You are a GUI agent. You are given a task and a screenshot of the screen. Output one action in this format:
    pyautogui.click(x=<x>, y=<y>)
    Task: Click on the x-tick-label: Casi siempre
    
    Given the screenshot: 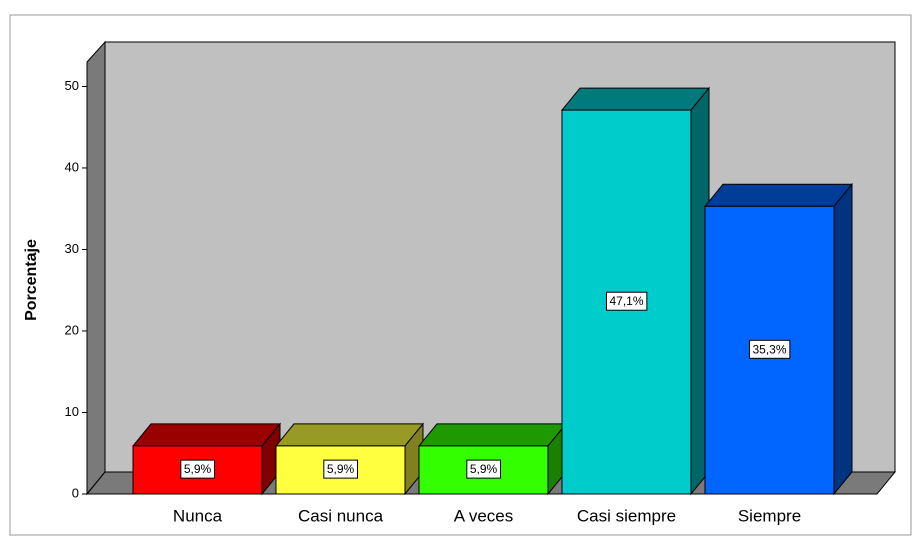 What is the action you would take?
    pyautogui.click(x=626, y=515)
    